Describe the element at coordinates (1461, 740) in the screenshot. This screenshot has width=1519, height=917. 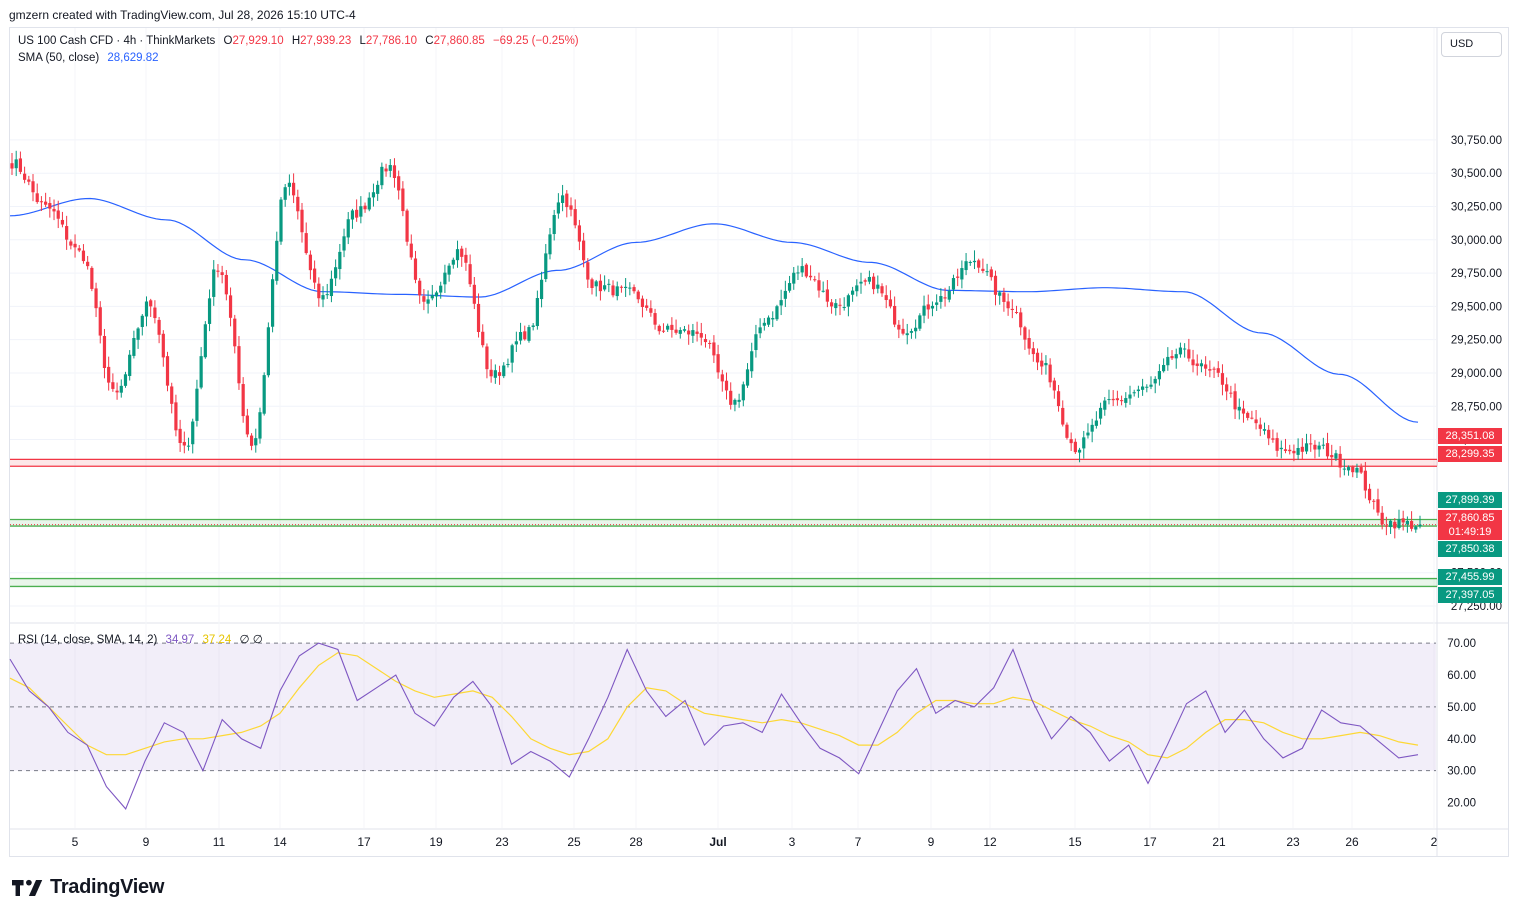
I see `rsi-tick-label: 40.00` at that location.